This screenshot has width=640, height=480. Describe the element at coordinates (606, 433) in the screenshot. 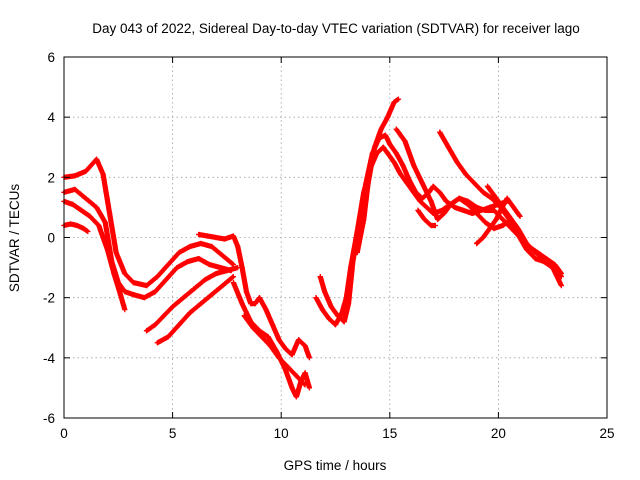

I see `x-tick-label: 25` at that location.